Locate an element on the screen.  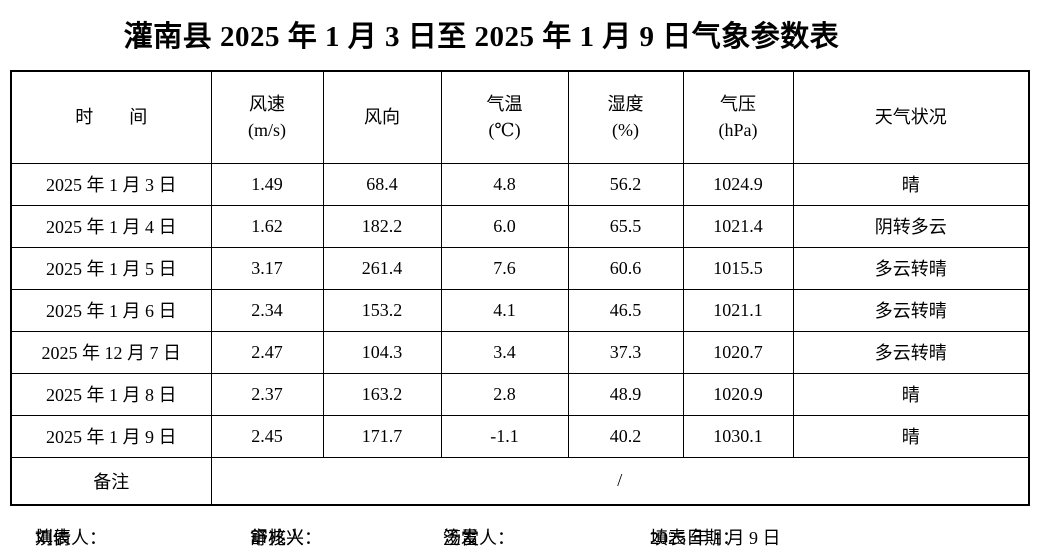
cell-humidity: 46.5 is located at coordinates (625, 310).